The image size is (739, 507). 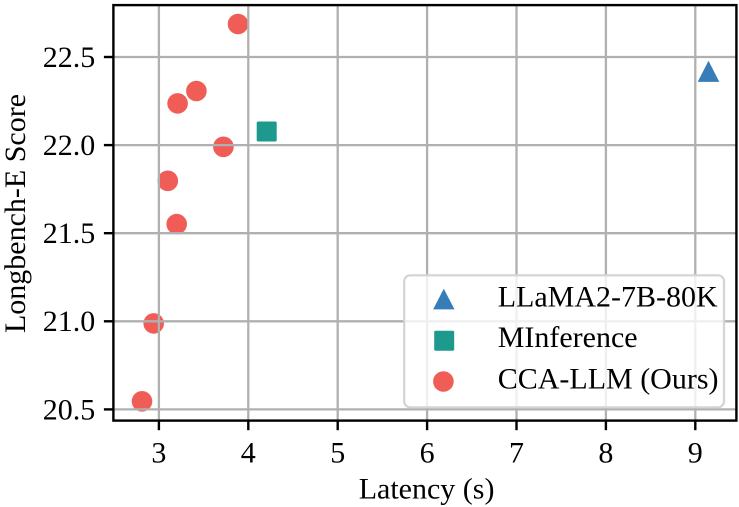 I want to click on svg-text: CCA-LLM (Ours), so click(x=608, y=379).